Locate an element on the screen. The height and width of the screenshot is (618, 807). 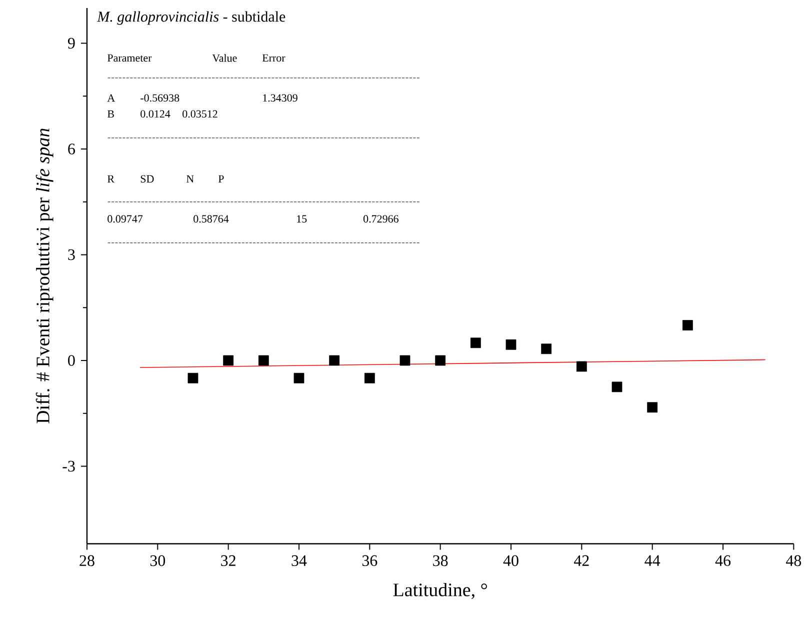
annotation: N is located at coordinates (190, 179).